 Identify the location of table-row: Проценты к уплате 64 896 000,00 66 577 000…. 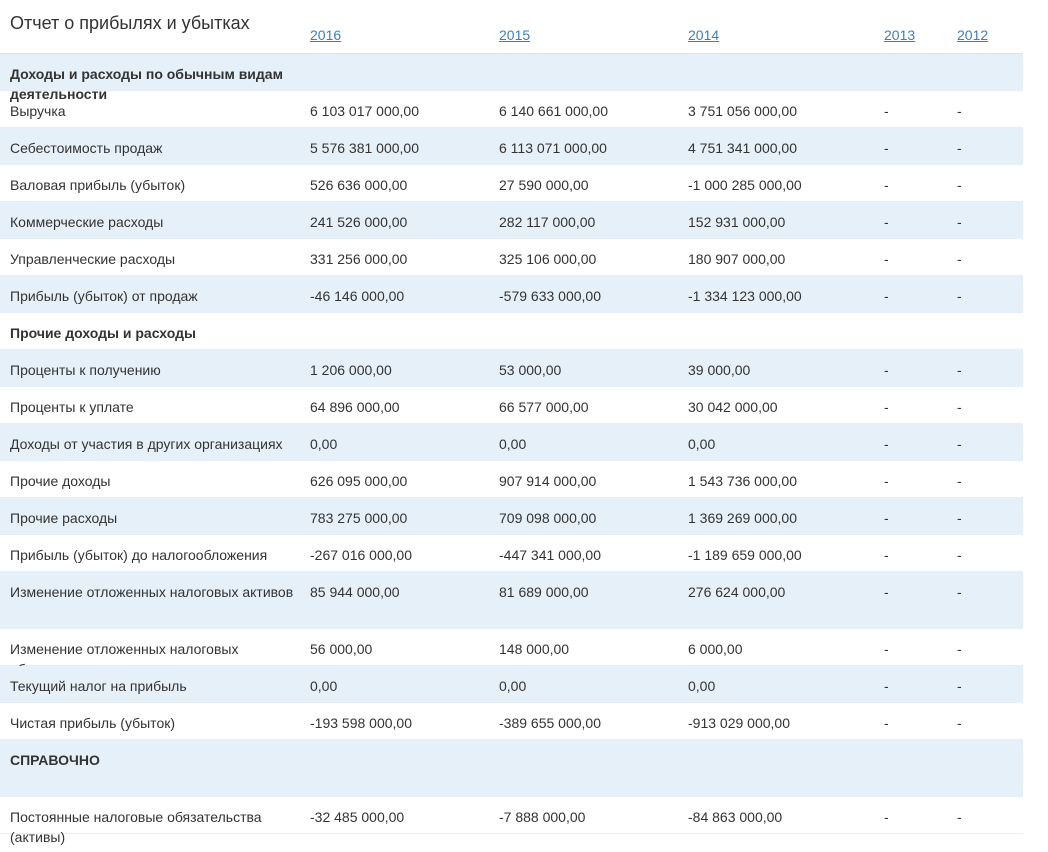
(511, 405).